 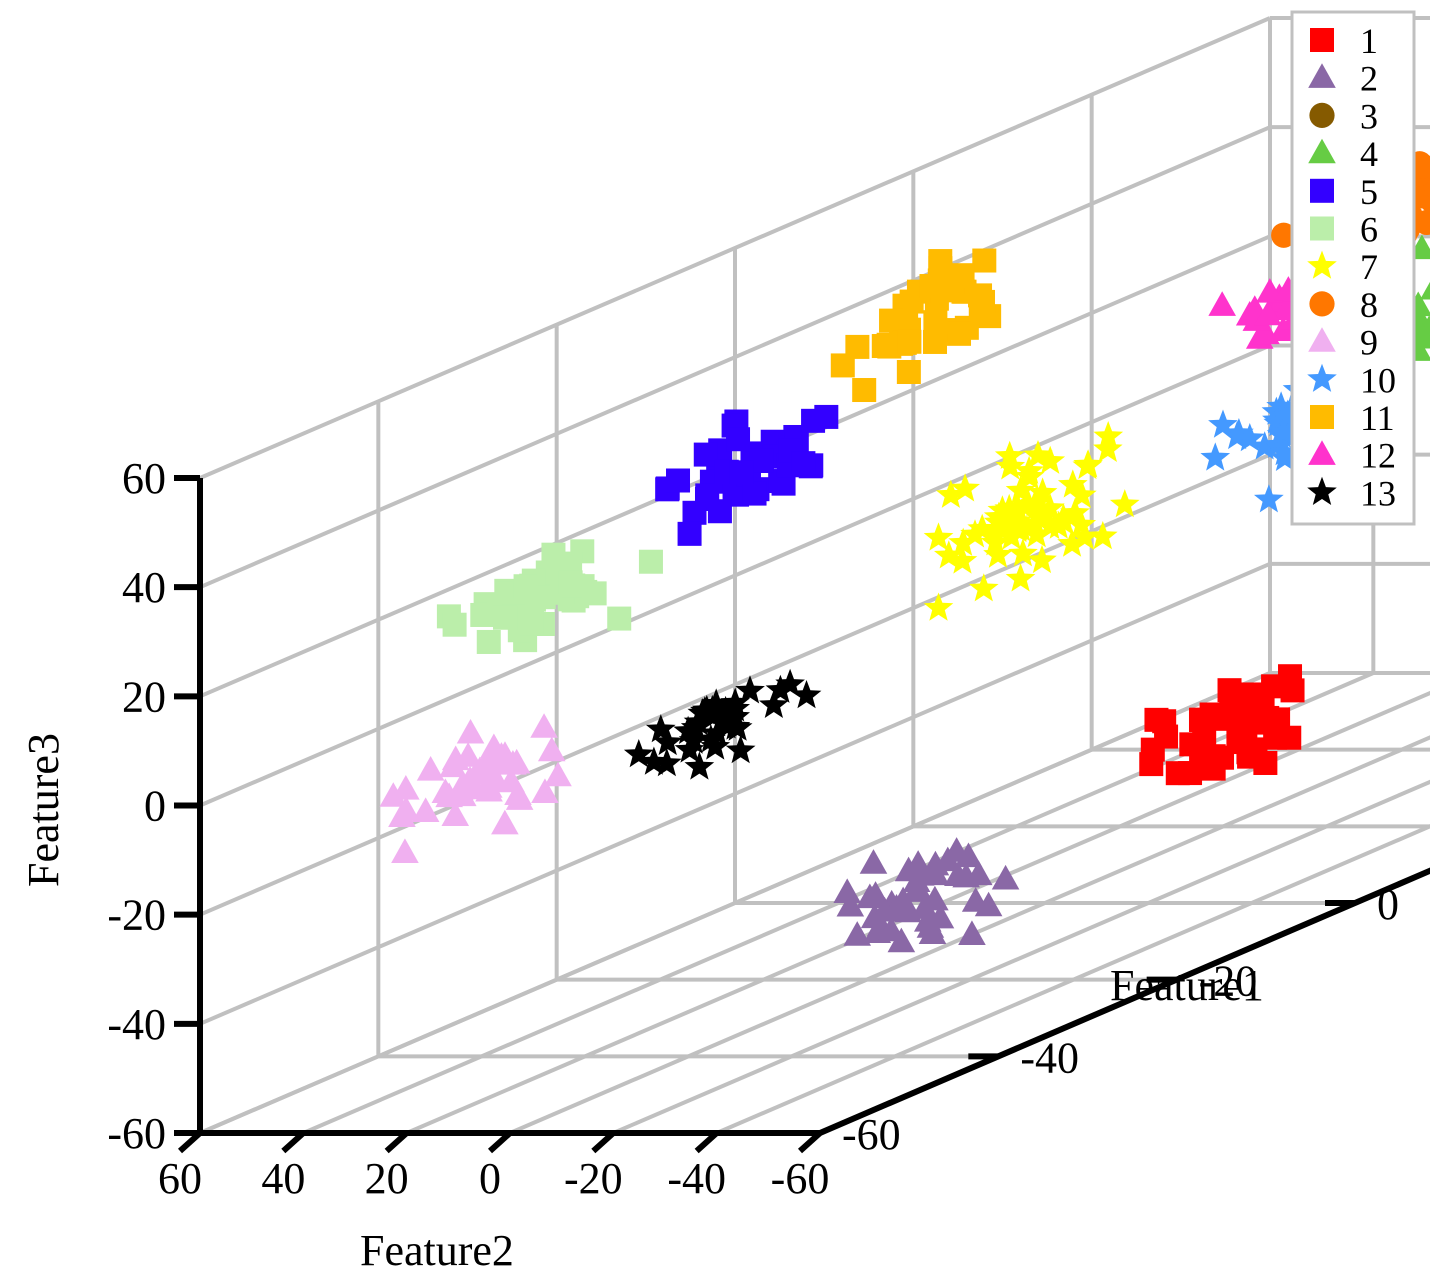 I want to click on x-tick-label: -60, so click(x=871, y=1134).